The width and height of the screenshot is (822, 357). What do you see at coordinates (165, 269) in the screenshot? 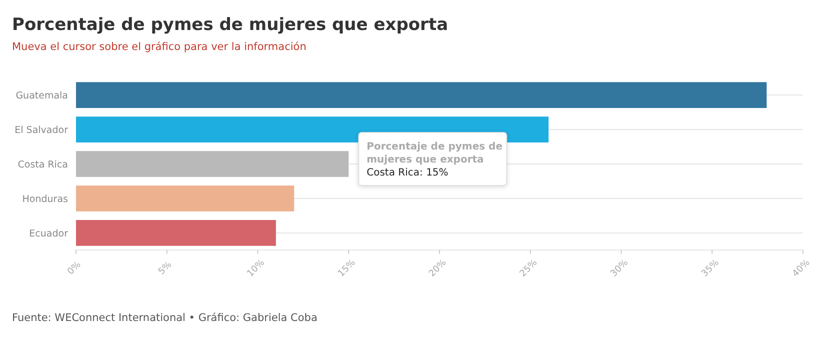
I see `x-tick-label: 5%` at bounding box center [165, 269].